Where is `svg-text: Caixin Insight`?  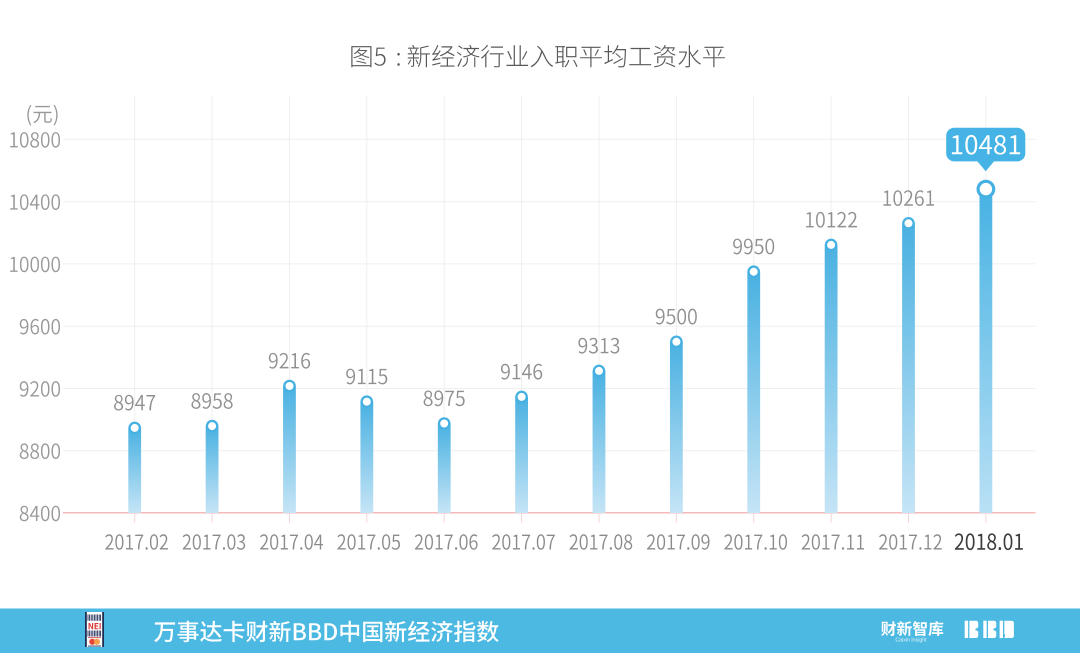 svg-text: Caixin Insight is located at coordinates (911, 641).